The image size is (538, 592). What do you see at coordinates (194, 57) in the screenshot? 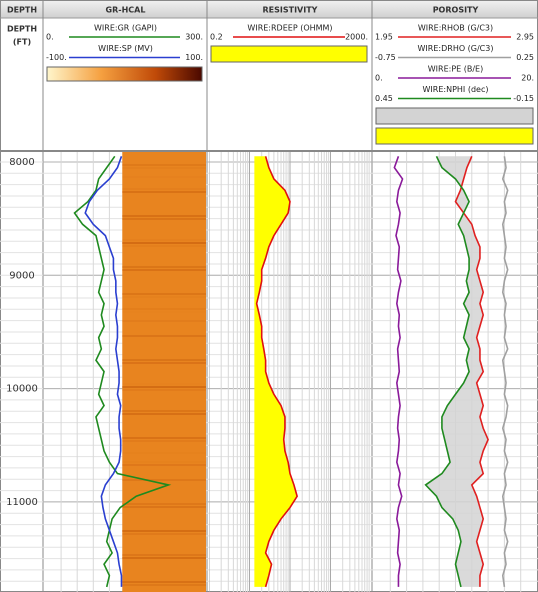
I see `scale-max-label: 100.` at bounding box center [194, 57].